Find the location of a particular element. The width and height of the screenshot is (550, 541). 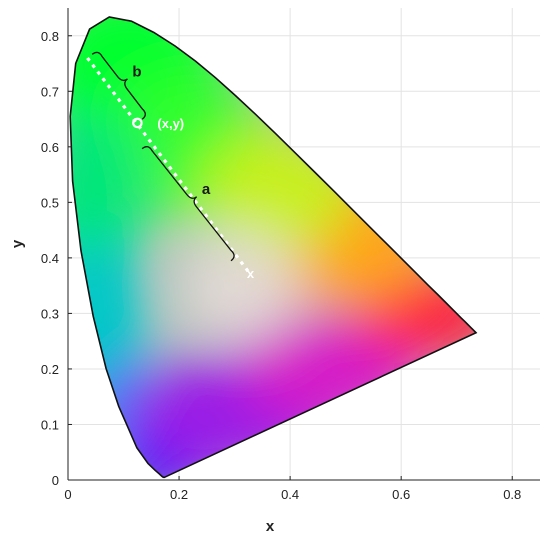

x-tick-label: 0.4 is located at coordinates (290, 494).